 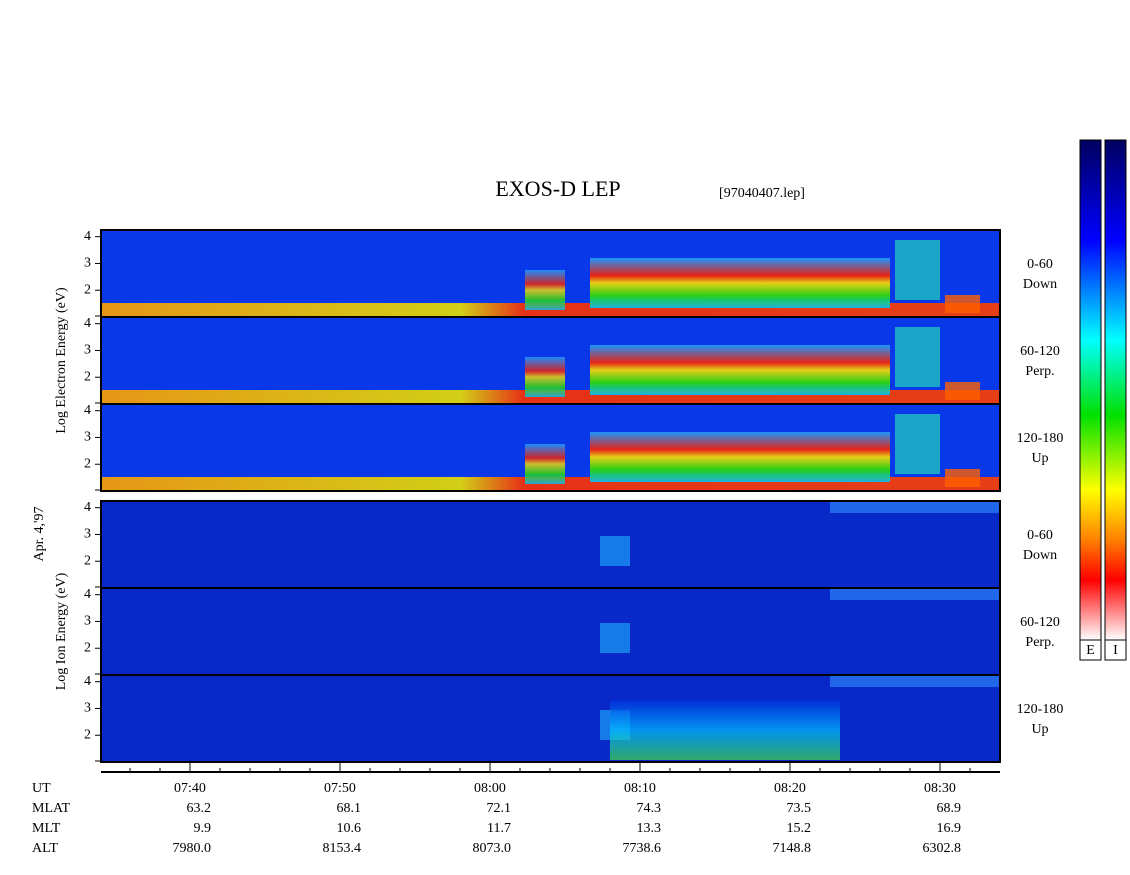 I want to click on ephemeris-value: 72.1, so click(x=499, y=808).